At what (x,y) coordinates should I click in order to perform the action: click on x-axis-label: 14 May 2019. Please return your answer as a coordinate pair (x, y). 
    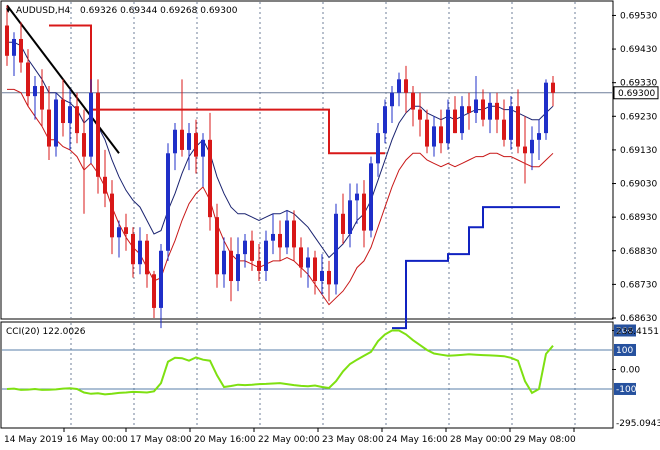
    Looking at the image, I should click on (33, 440).